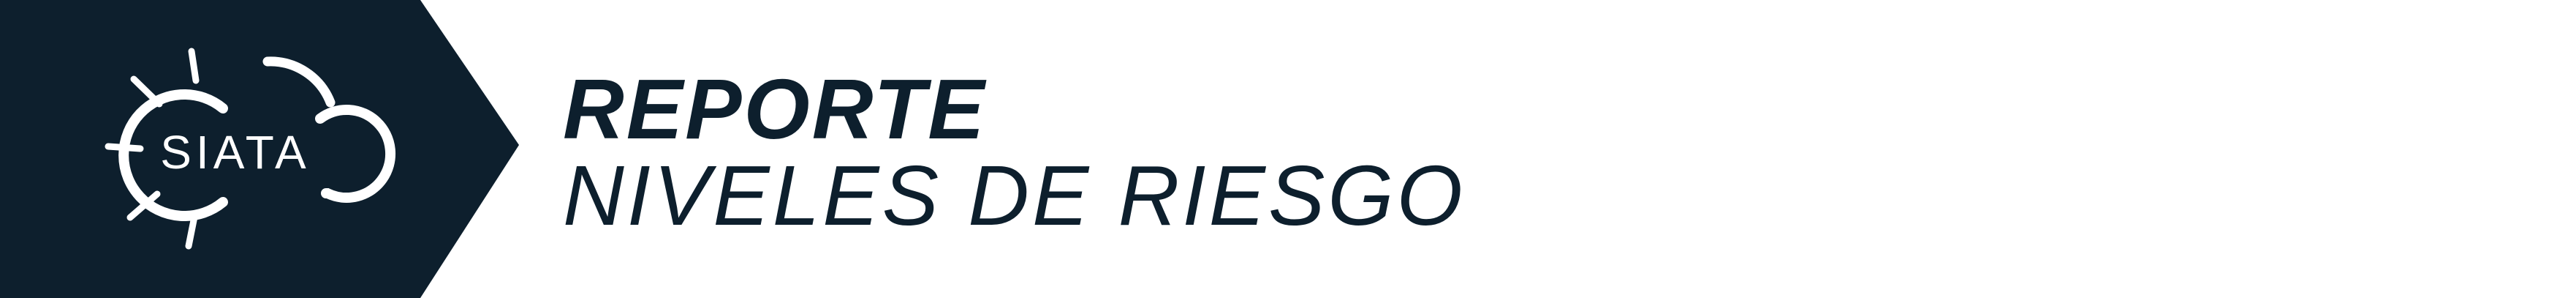 Image resolution: width=2576 pixels, height=298 pixels. What do you see at coordinates (1014, 195) in the screenshot?
I see `title-line-risk-levels: NIVELES DE RIESGO` at bounding box center [1014, 195].